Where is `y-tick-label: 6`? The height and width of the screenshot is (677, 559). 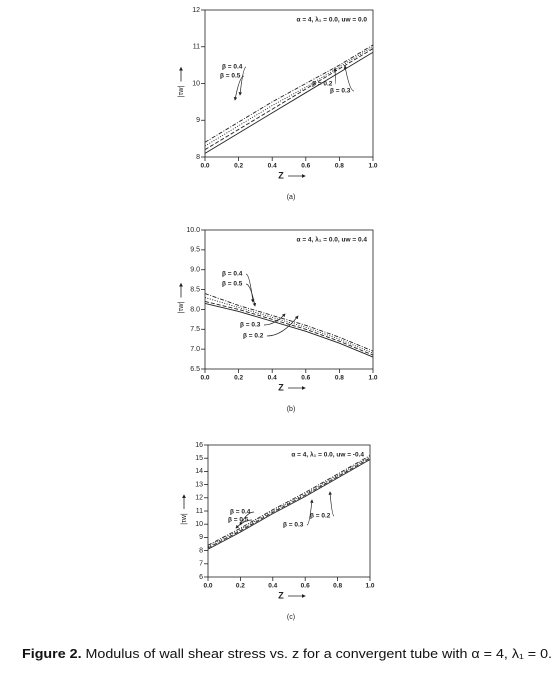 y-tick-label: 6 is located at coordinates (201, 577).